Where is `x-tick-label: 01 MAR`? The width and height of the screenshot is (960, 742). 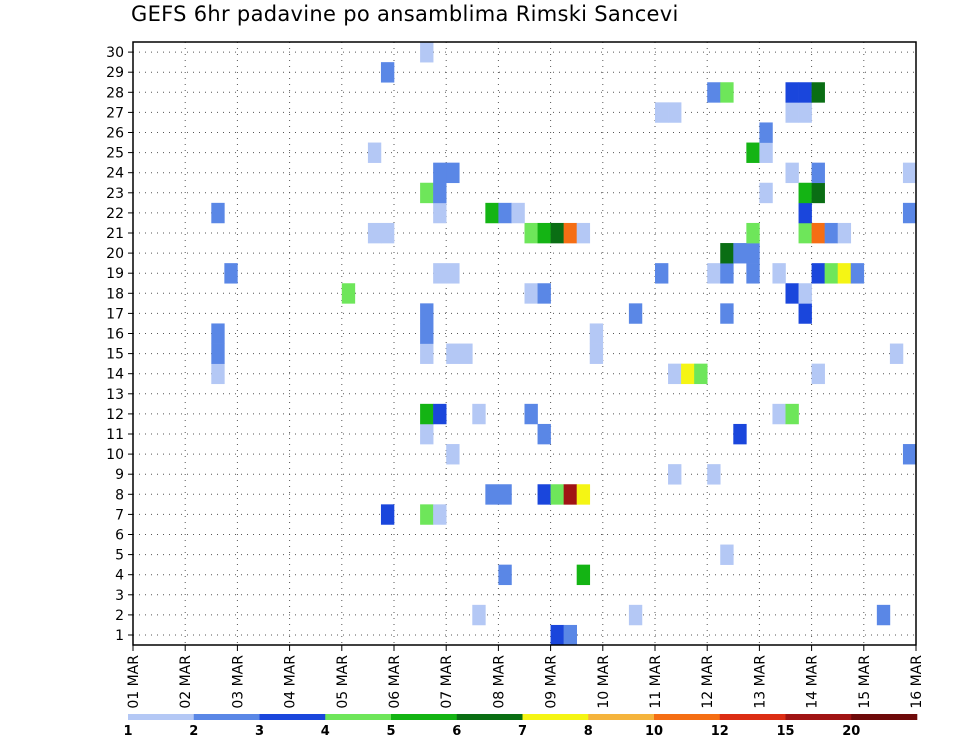 x-tick-label: 01 MAR is located at coordinates (134, 682).